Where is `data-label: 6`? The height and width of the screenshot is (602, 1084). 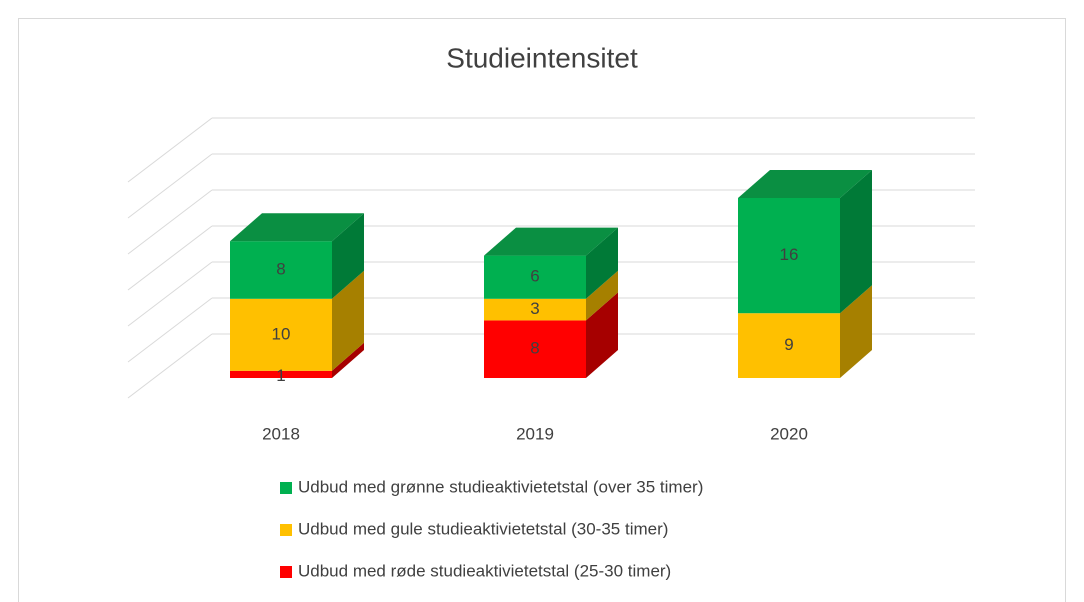 data-label: 6 is located at coordinates (534, 276).